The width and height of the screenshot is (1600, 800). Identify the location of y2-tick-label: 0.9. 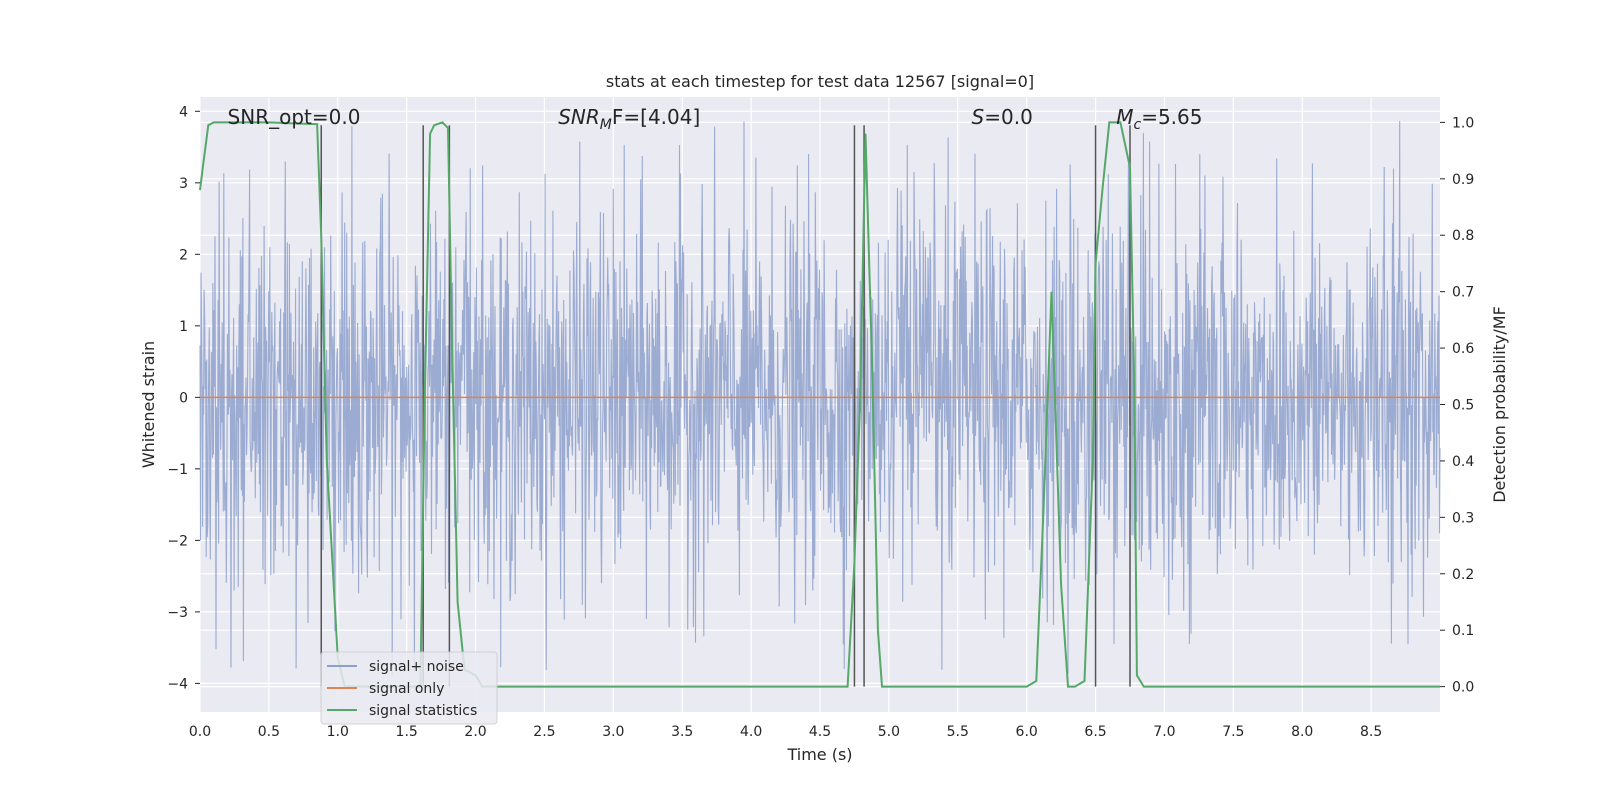
(1463, 180).